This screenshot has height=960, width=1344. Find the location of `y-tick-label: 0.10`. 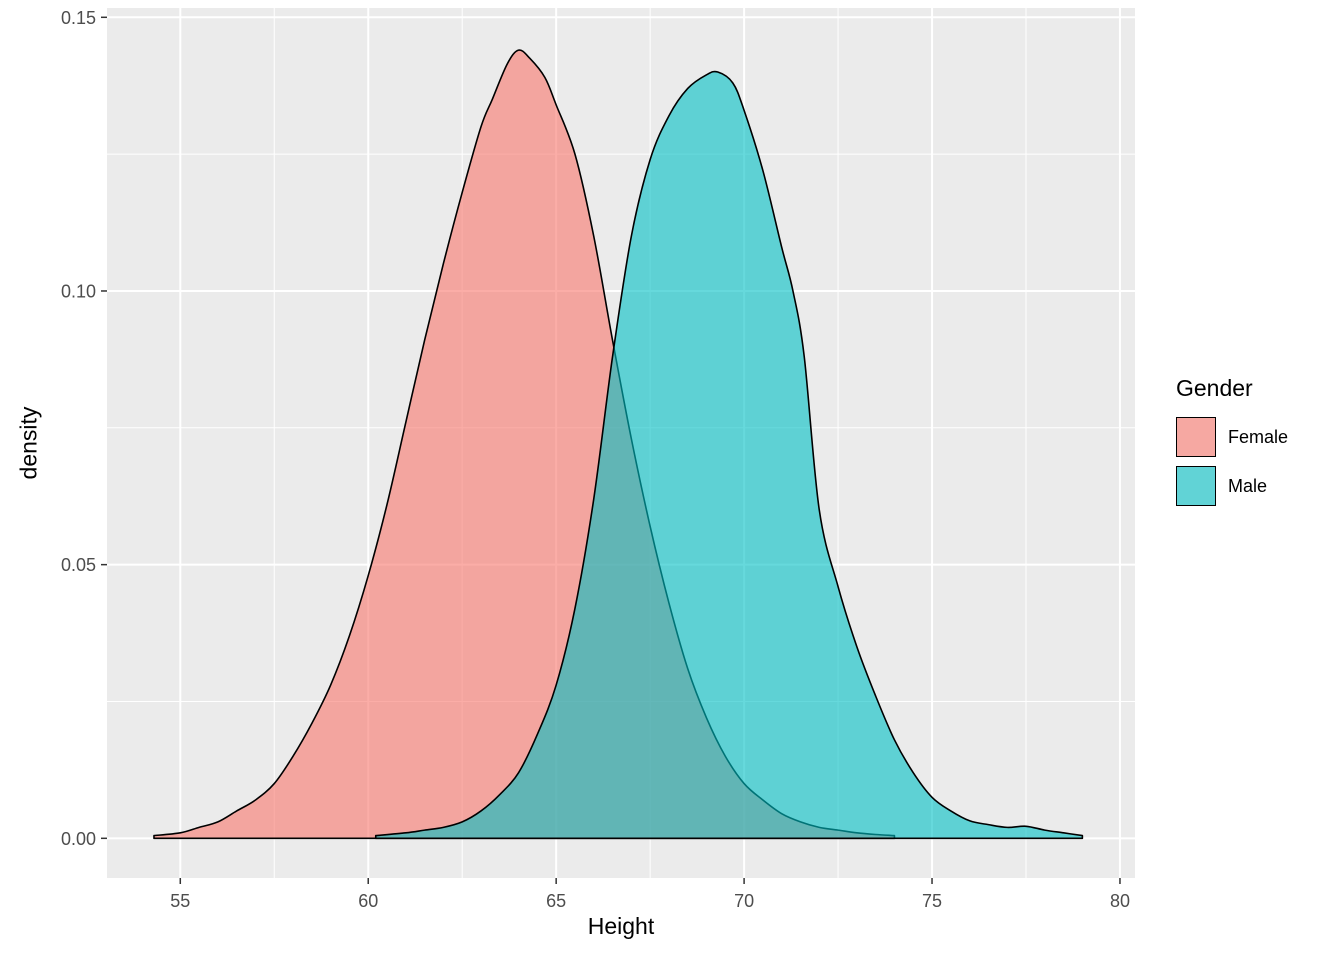

y-tick-label: 0.10 is located at coordinates (78, 291).